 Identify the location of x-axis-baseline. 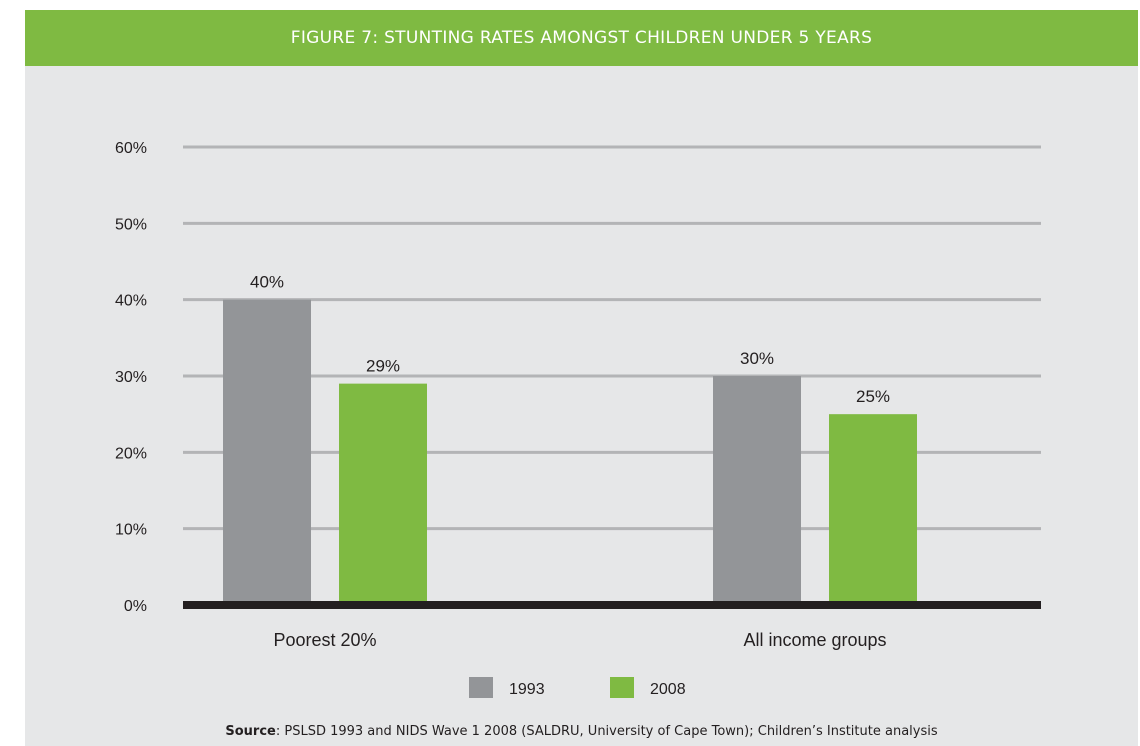
(612, 605).